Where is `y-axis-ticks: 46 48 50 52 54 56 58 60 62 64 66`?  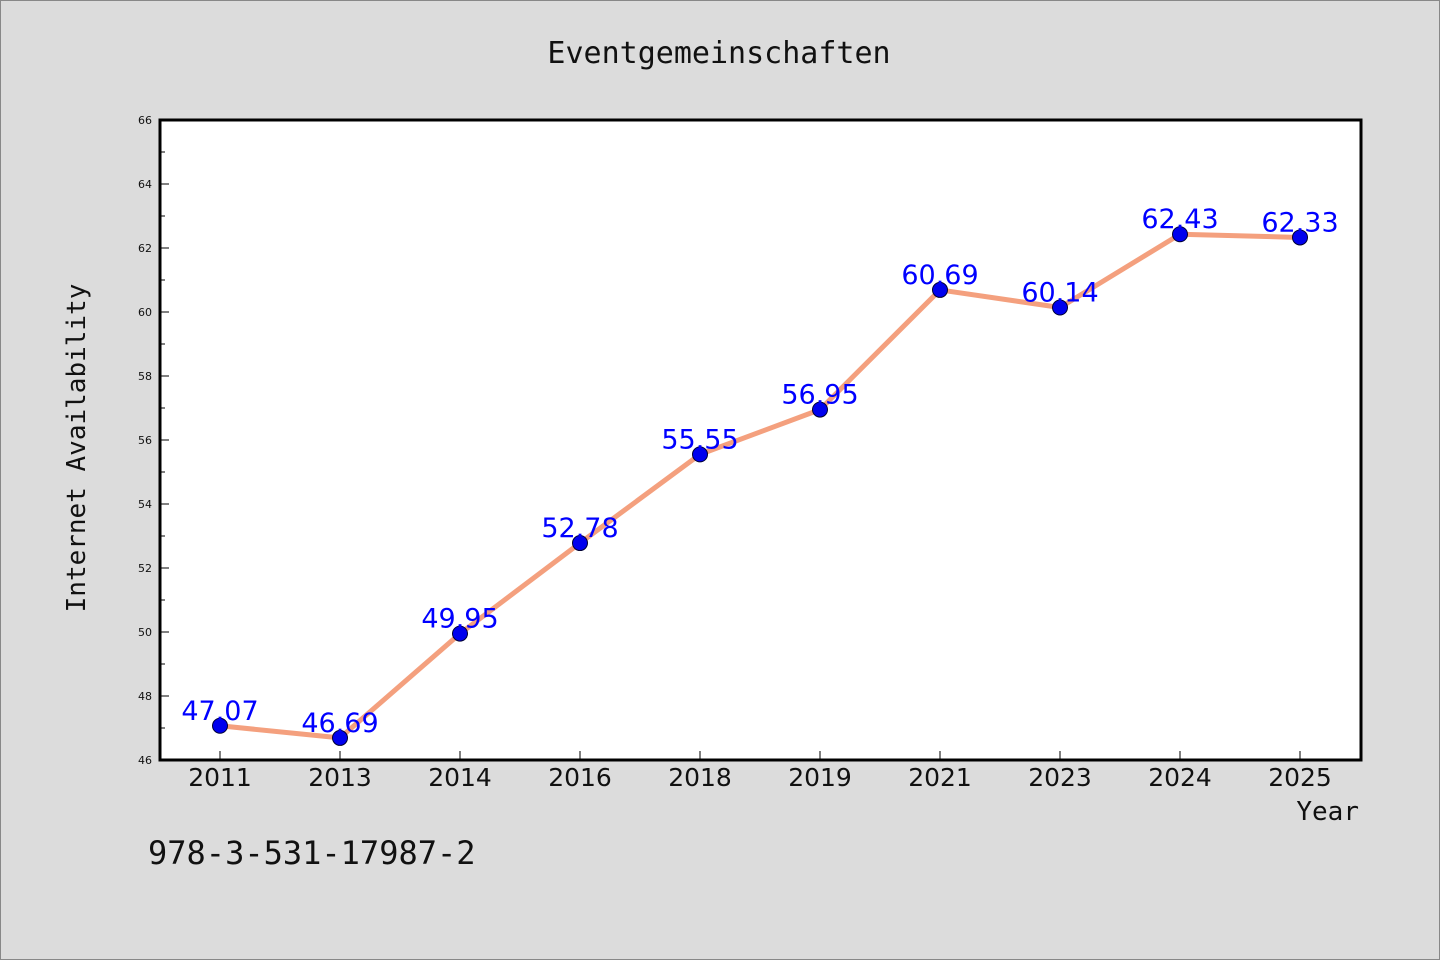
y-axis-ticks: 46 48 50 52 54 56 58 60 62 64 66 is located at coordinates (153, 440).